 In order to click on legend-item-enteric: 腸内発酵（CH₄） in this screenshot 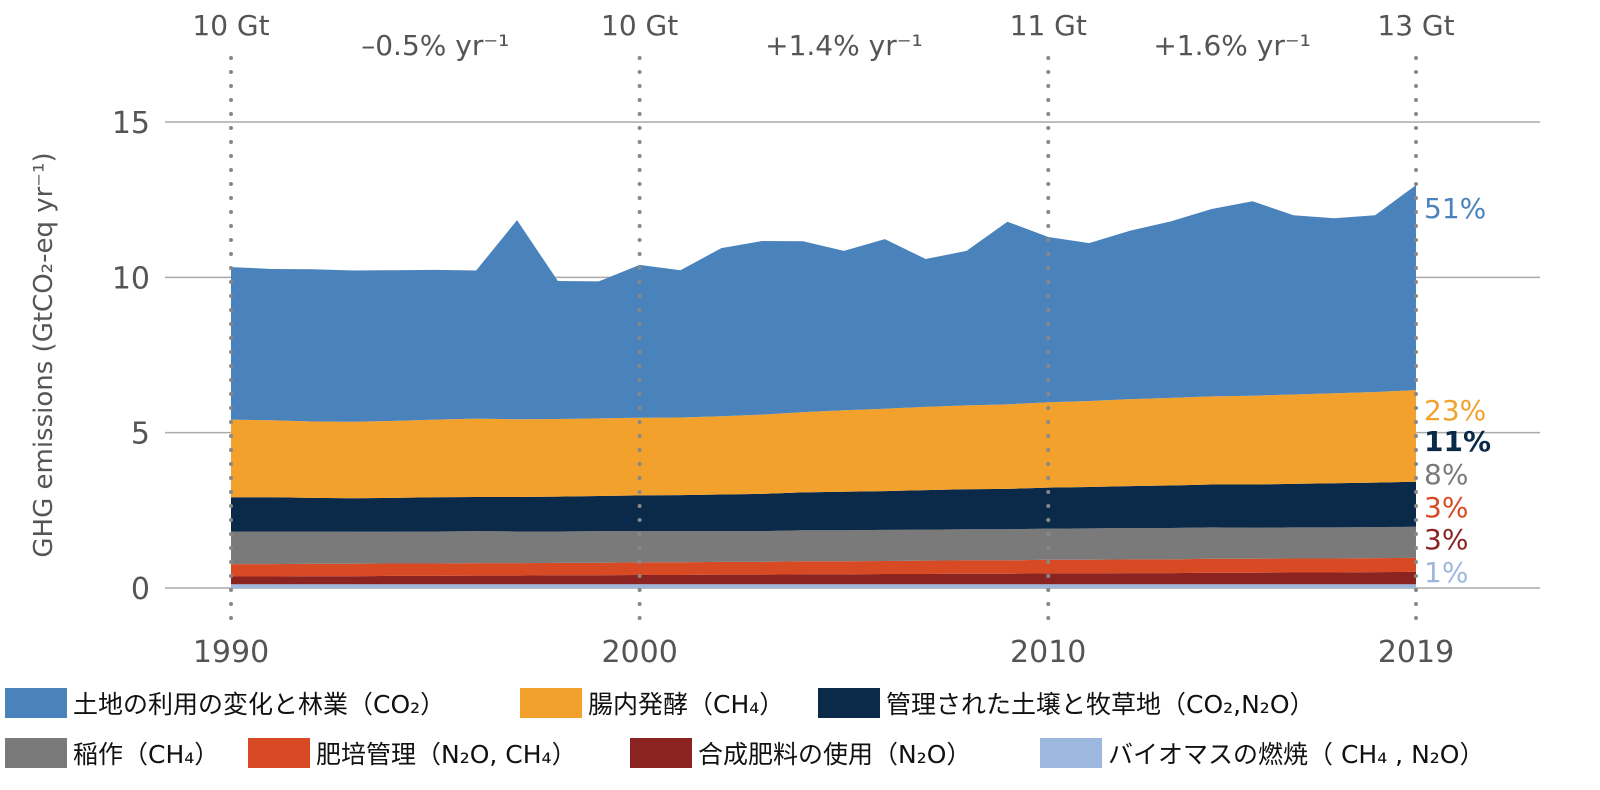, I will do `click(652, 703)`.